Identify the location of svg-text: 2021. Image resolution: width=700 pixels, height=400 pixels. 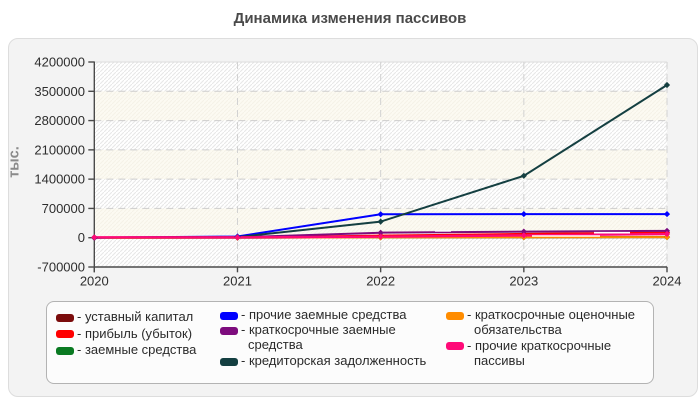
(237, 281).